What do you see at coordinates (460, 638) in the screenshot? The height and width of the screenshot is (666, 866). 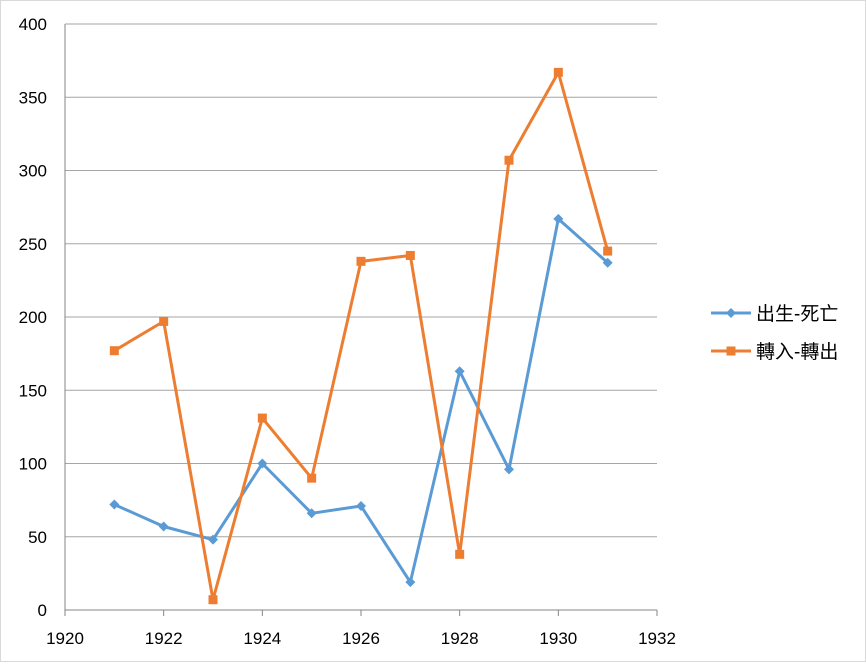 I see `x-tick-label: 1928` at bounding box center [460, 638].